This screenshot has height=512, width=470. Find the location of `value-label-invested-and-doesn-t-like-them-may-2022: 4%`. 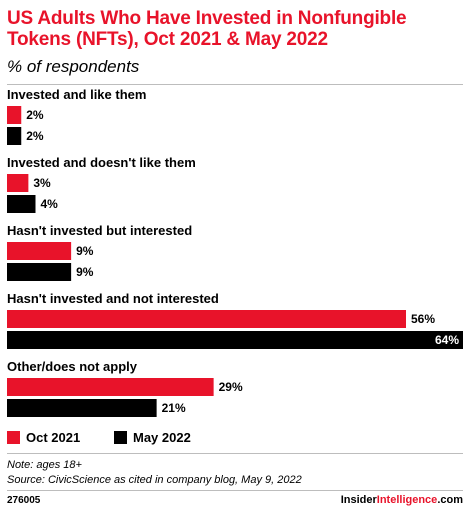

value-label-invested-and-doesn-t-like-them-may-2022: 4% is located at coordinates (50, 204).